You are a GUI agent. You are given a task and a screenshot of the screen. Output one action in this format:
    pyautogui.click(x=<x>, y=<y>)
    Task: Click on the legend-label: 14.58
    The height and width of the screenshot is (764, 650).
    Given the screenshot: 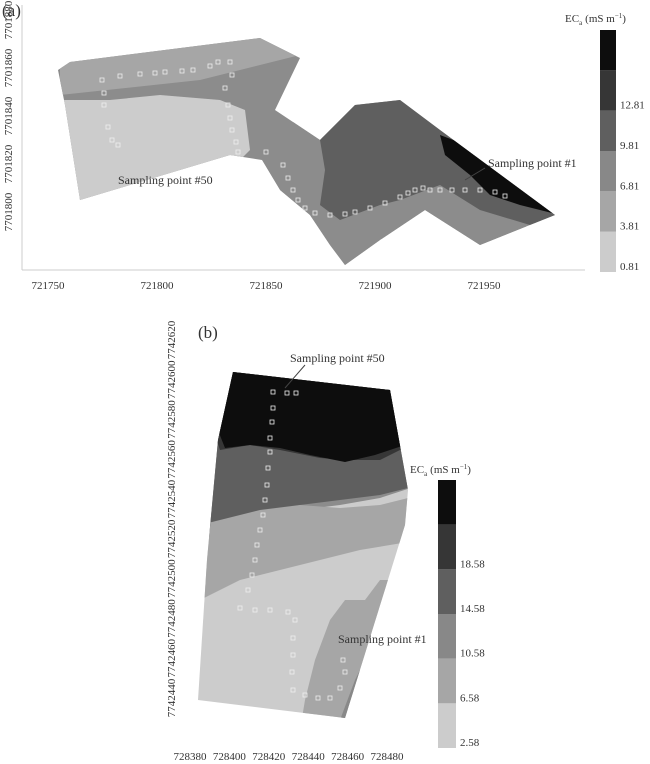 What is the action you would take?
    pyautogui.click(x=472, y=609)
    